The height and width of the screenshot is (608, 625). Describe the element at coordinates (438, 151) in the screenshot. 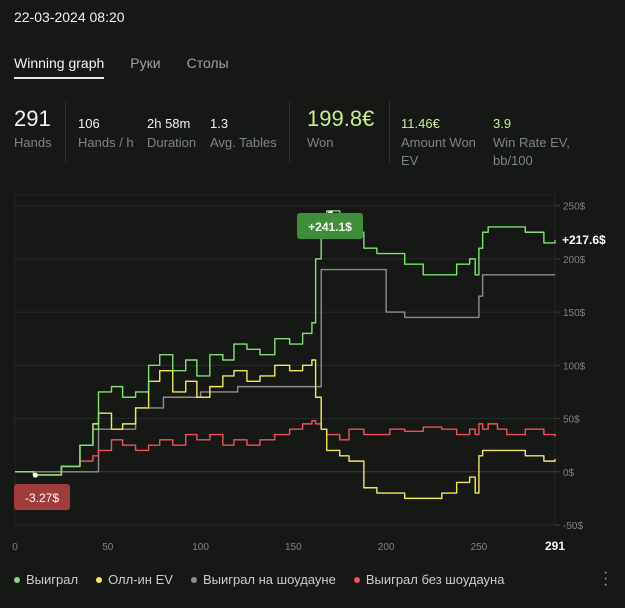

I see `stat-amount-won-ev-label: Amount Won EV` at that location.